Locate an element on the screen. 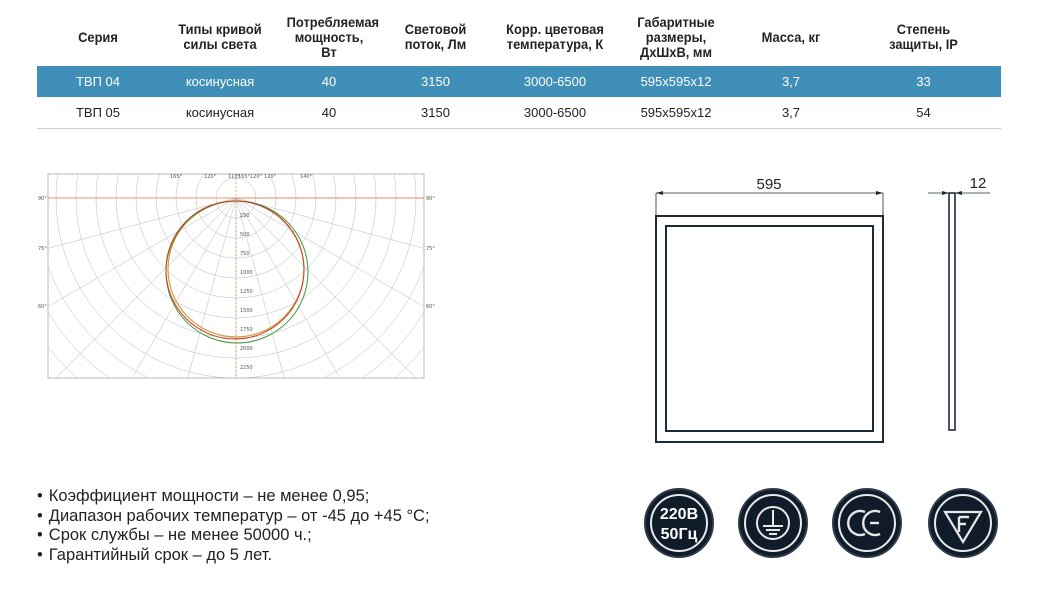 The height and width of the screenshot is (595, 1044). header-series: Серия is located at coordinates (98, 36).